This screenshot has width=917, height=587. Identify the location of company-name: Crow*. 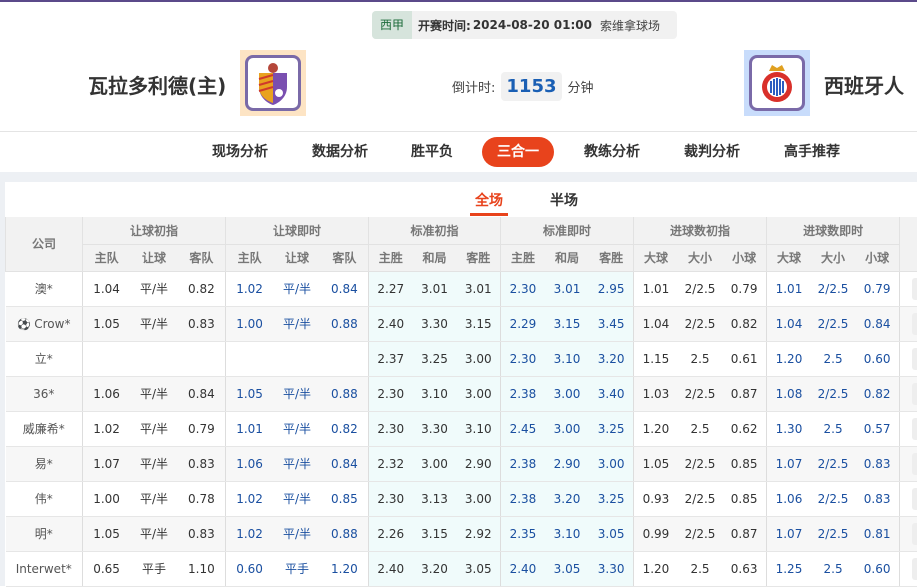
(52, 324).